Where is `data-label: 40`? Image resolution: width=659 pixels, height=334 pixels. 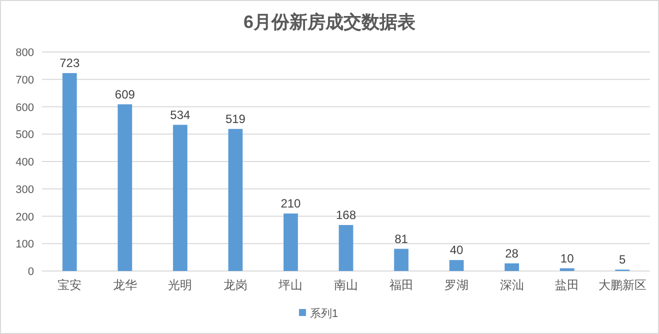 data-label: 40 is located at coordinates (457, 250).